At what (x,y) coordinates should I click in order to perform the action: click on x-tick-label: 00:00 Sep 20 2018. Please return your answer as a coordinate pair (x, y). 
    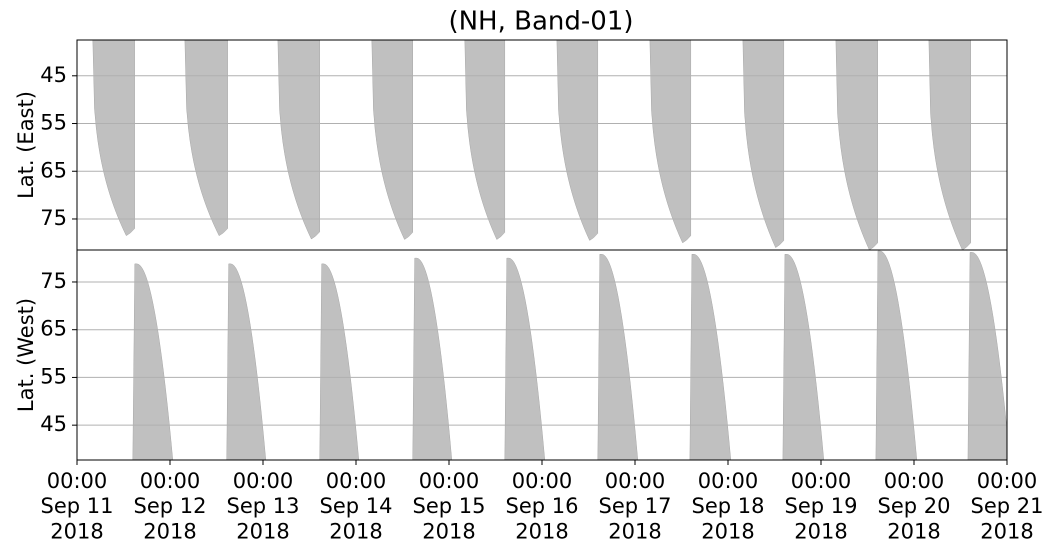
    Looking at the image, I should click on (914, 506).